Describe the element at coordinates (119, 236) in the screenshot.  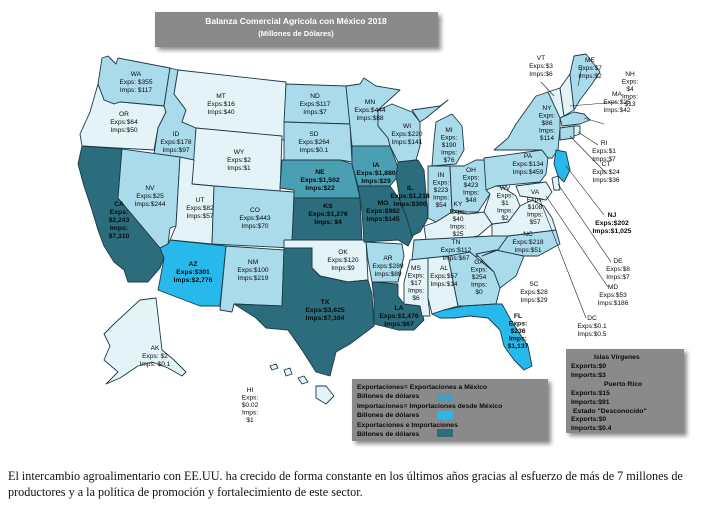
I see `label-ca-value: $7,310` at that location.